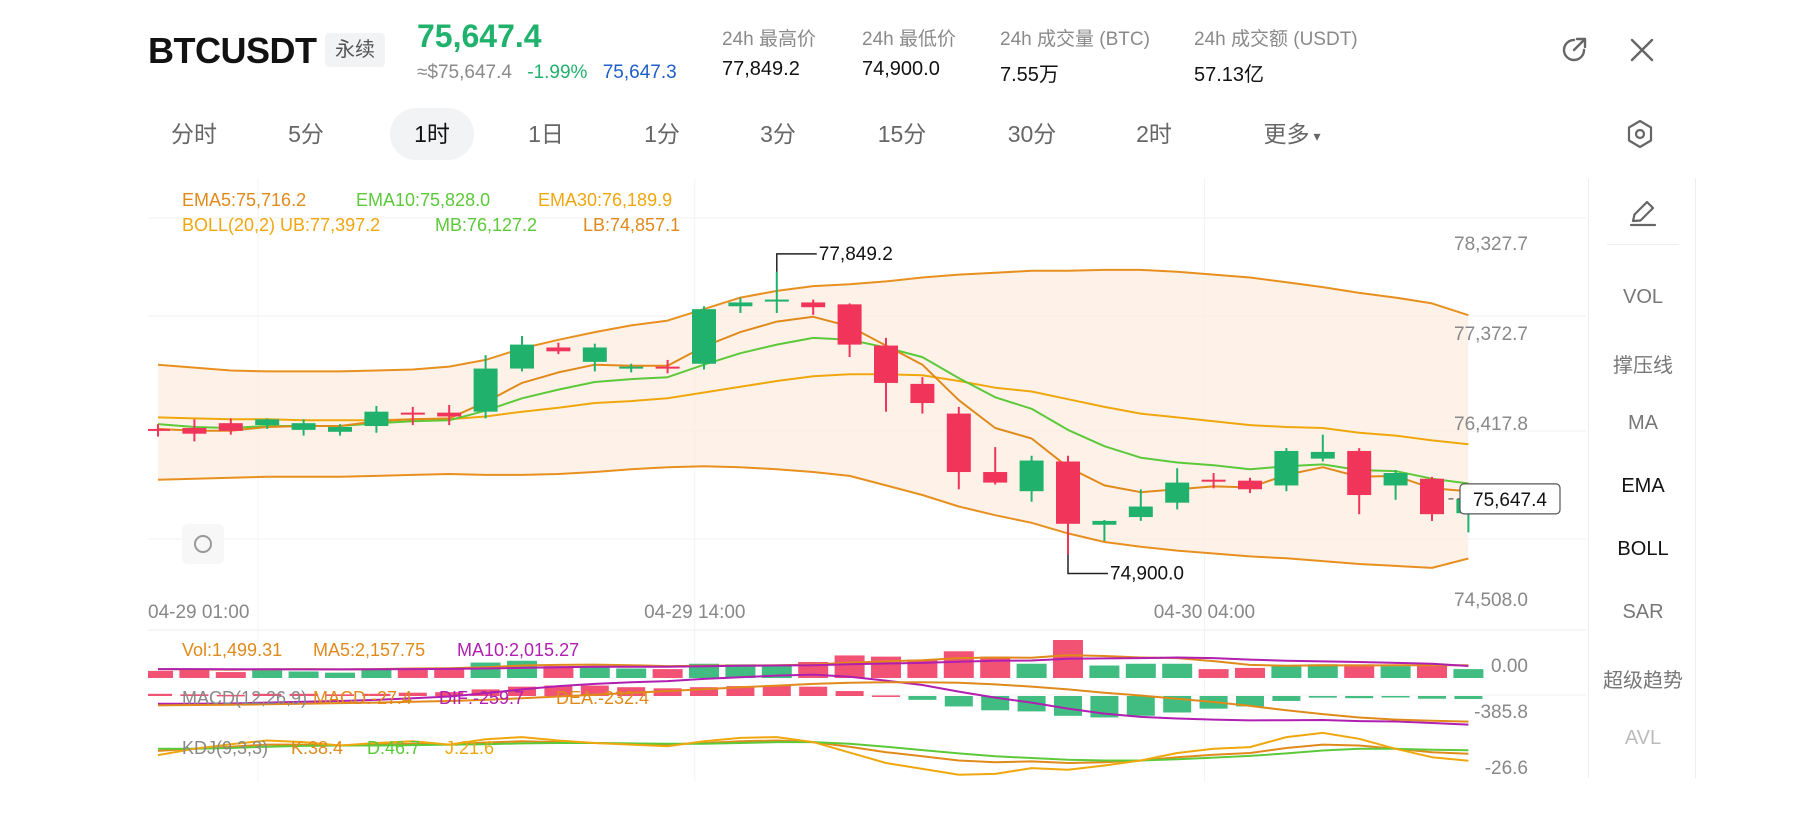 The image size is (1796, 828). What do you see at coordinates (1574, 50) in the screenshot?
I see `share-icon` at bounding box center [1574, 50].